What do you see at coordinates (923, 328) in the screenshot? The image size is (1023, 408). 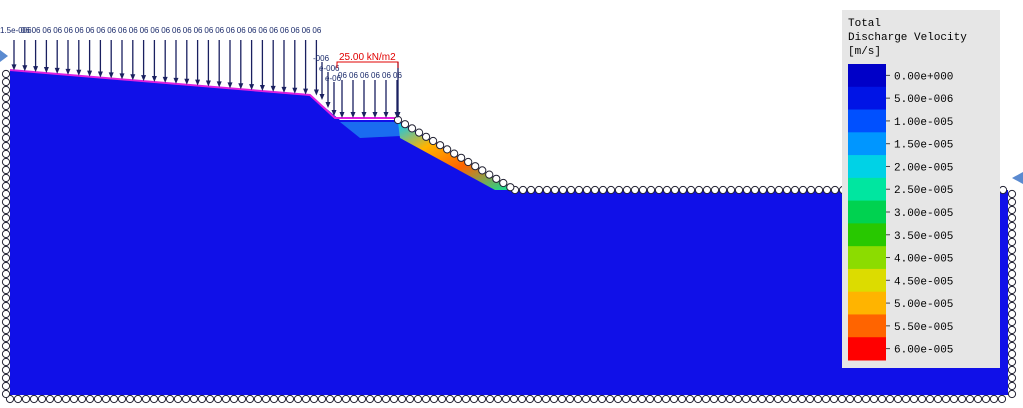 I see `legend-label: 5.50e-005` at bounding box center [923, 328].